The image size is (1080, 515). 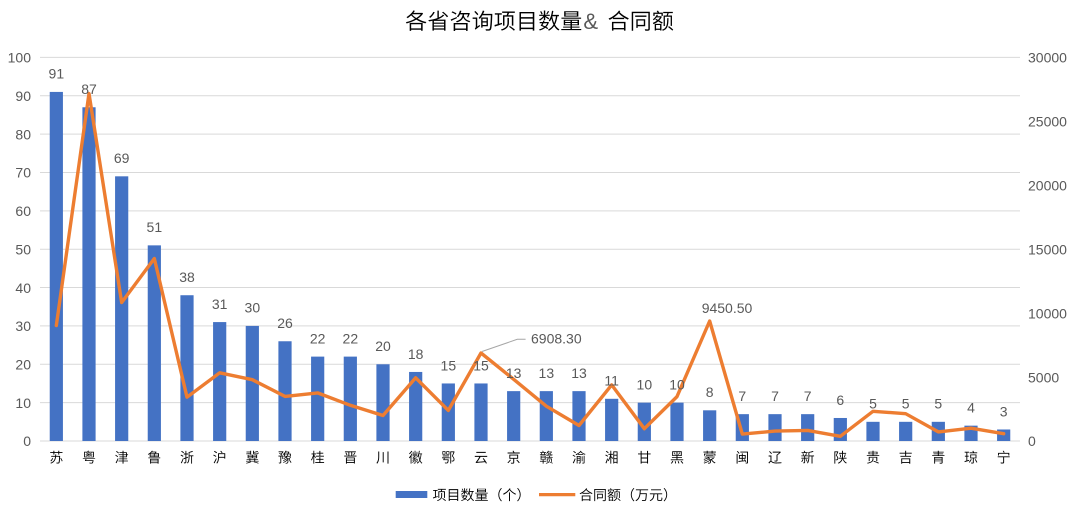 What do you see at coordinates (57, 74) in the screenshot?
I see `svg-text: 91` at bounding box center [57, 74].